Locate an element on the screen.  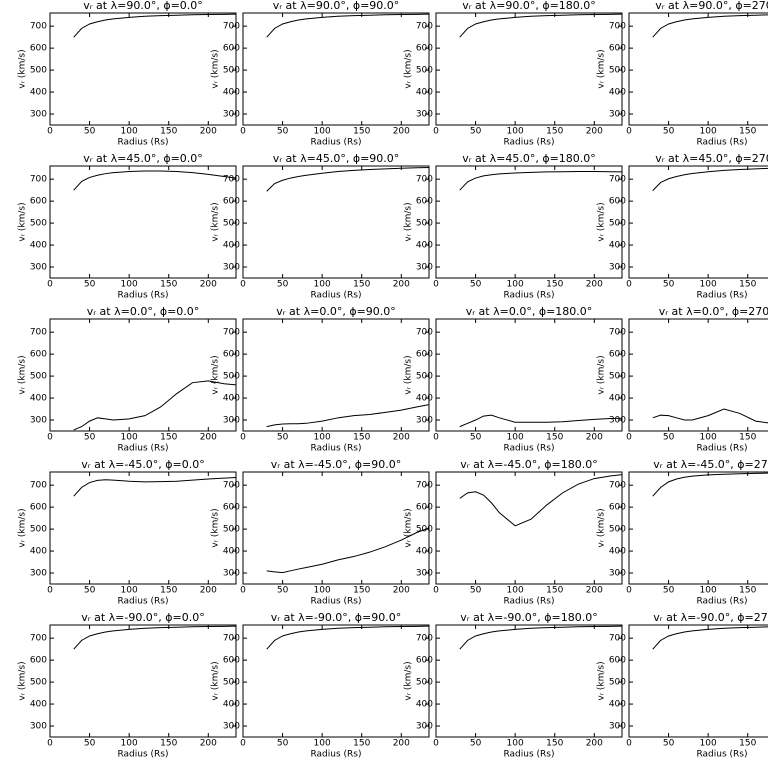
panel-title: vᵣ at λ=0.0°, ϕ=270.0° is located at coordinates (713, 311).